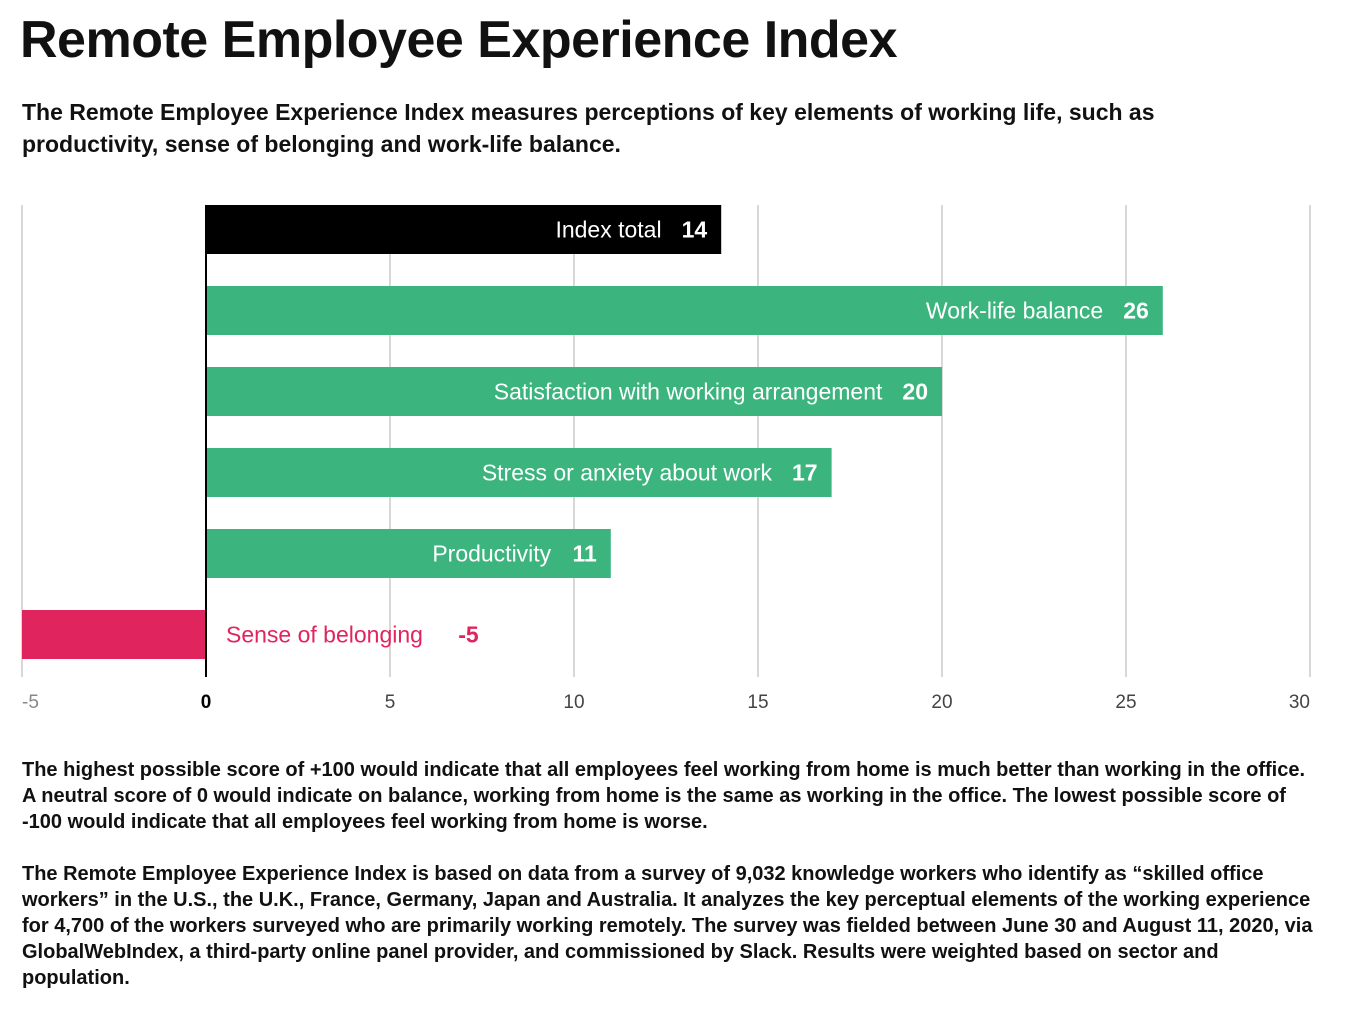  Describe the element at coordinates (459, 40) in the screenshot. I see `chart-title: Remote Employee Experience Index` at that location.